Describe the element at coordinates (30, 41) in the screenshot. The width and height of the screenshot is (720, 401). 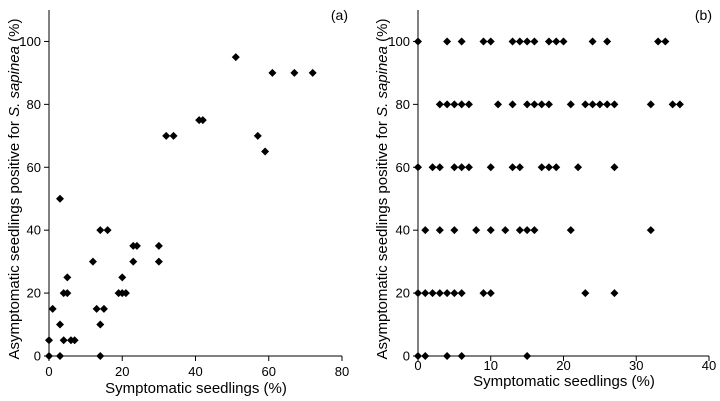
I see `panel-a-ytick-label: 100` at that location.